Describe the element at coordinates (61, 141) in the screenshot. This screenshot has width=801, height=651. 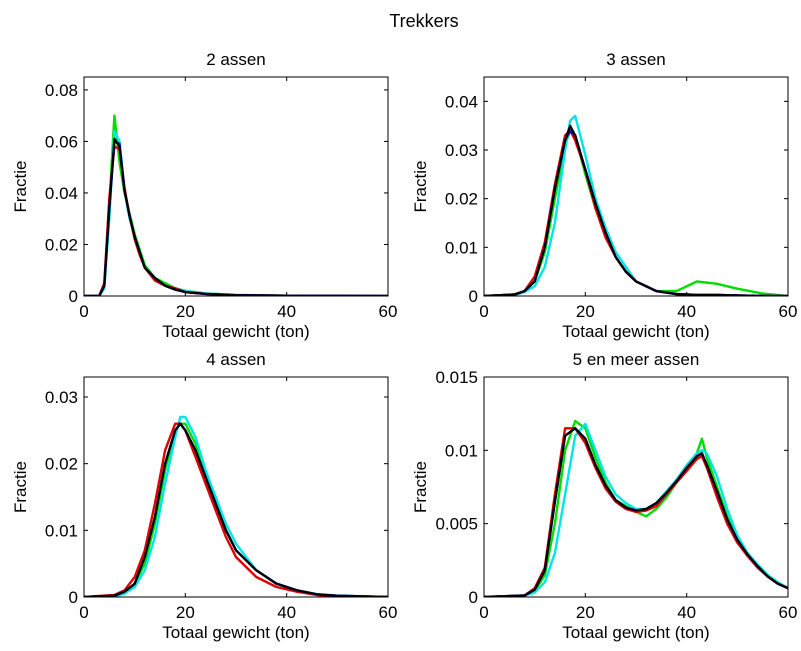
I see `y-tick-label: 0.06` at that location.